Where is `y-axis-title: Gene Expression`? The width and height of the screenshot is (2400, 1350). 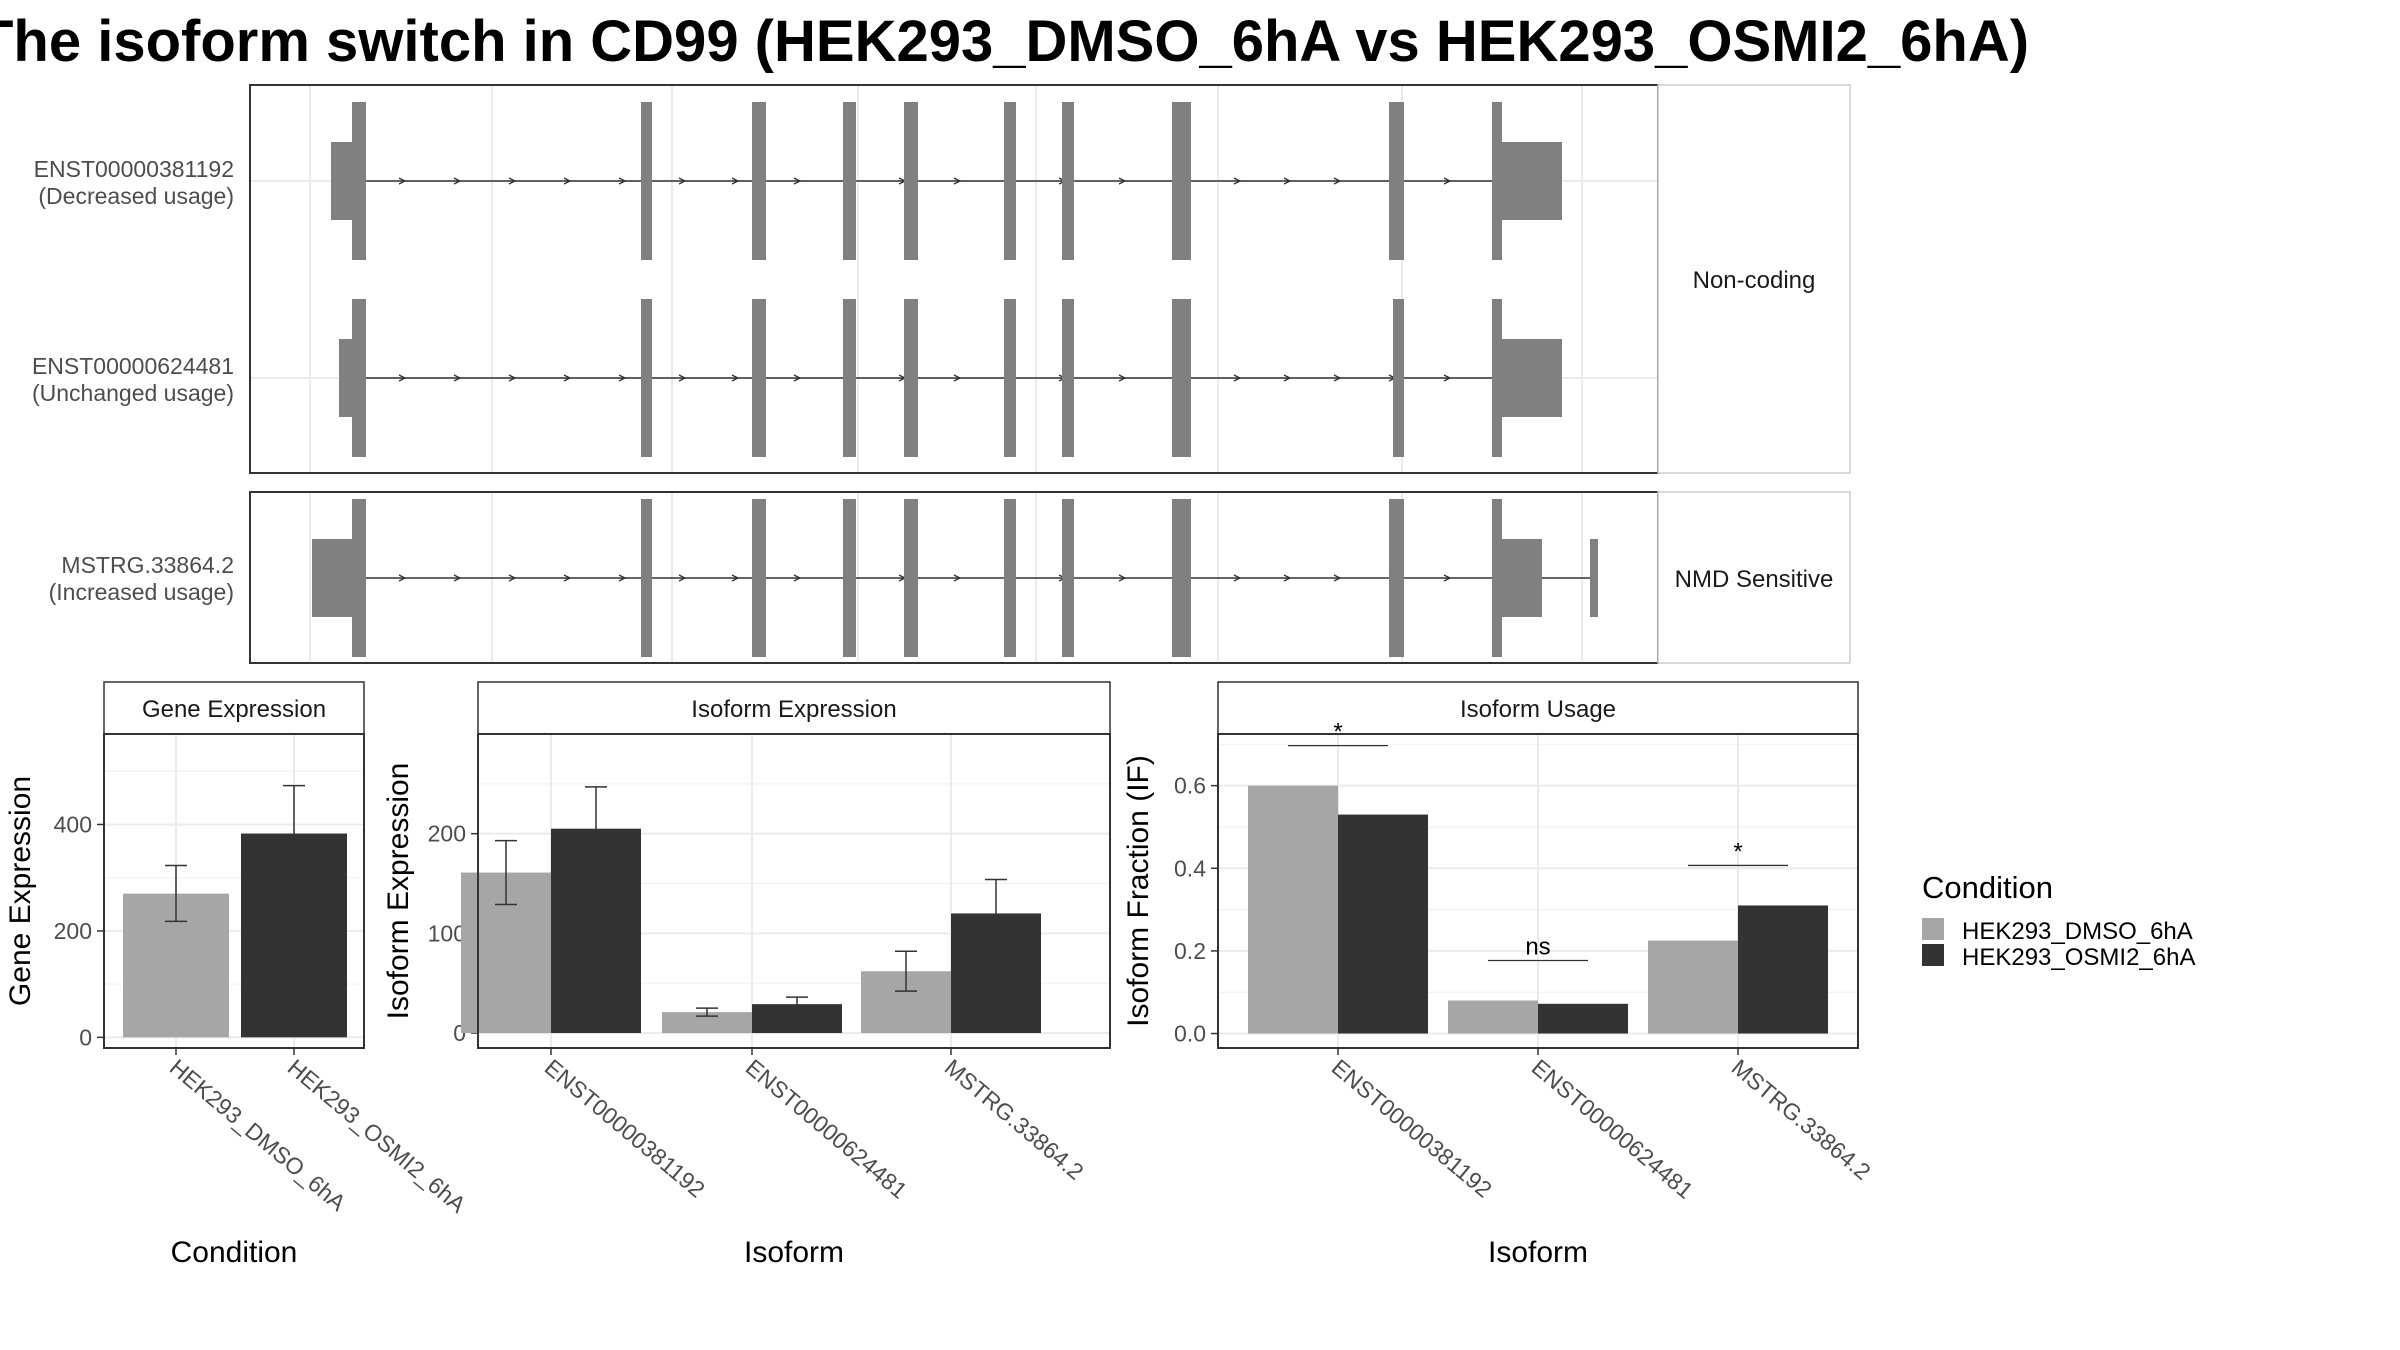 y-axis-title: Gene Expression is located at coordinates (20, 891).